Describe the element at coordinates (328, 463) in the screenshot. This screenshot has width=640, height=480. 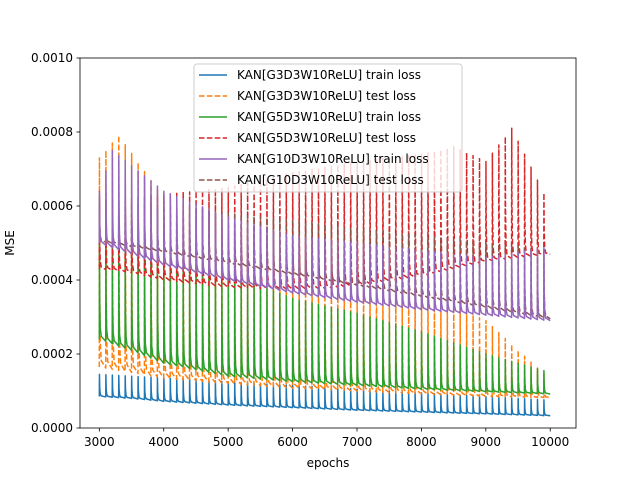
I see `x-axis-label: epochs` at that location.